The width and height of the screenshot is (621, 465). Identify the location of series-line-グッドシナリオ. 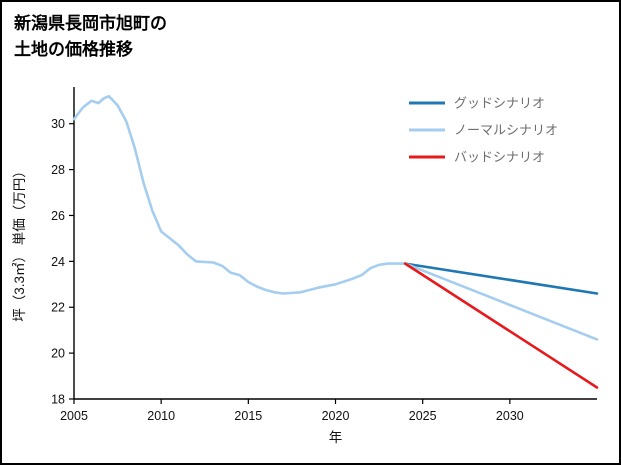
(501, 278).